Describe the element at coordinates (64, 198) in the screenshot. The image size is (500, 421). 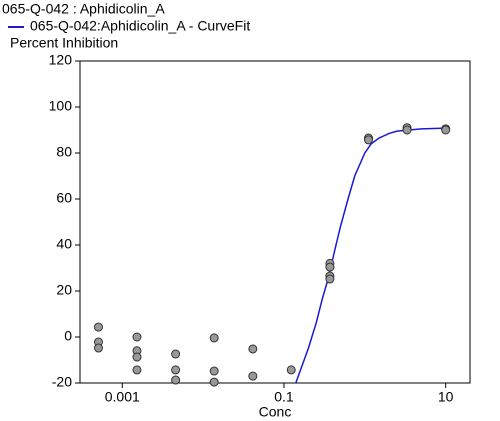
I see `y-tick-label: 60` at that location.